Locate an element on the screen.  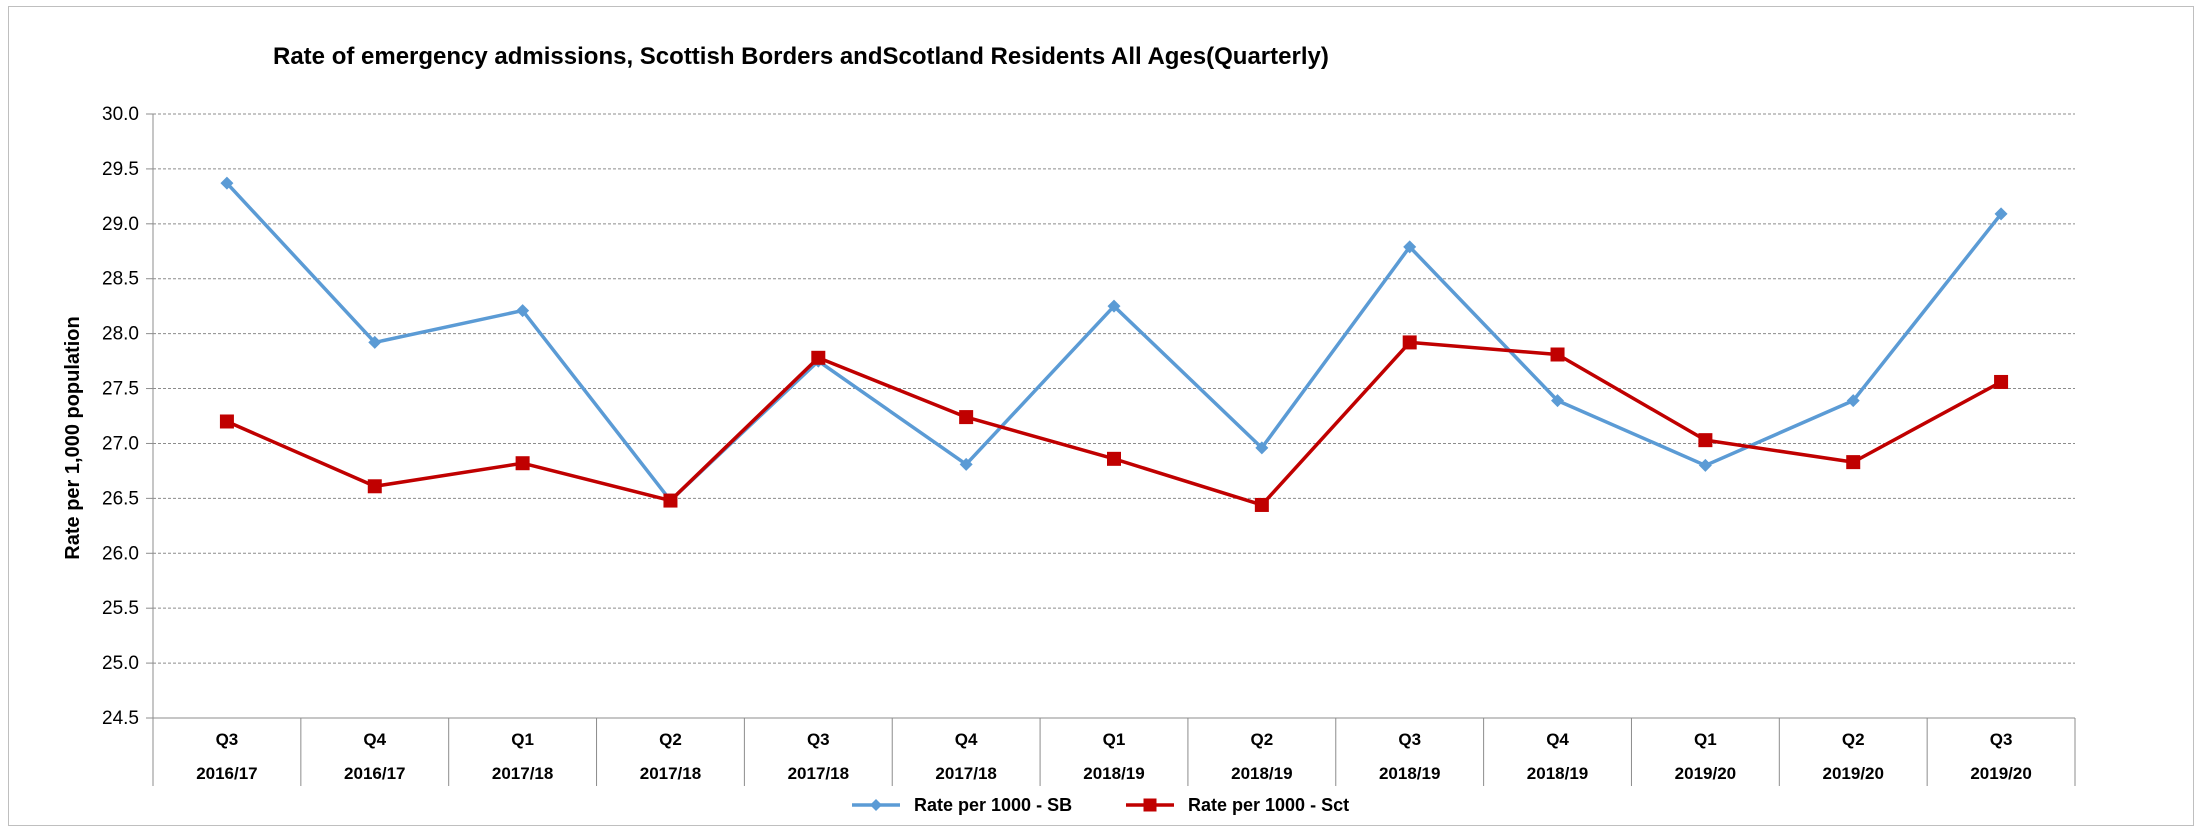
y-tick-label: 26.0 is located at coordinates (120, 553).